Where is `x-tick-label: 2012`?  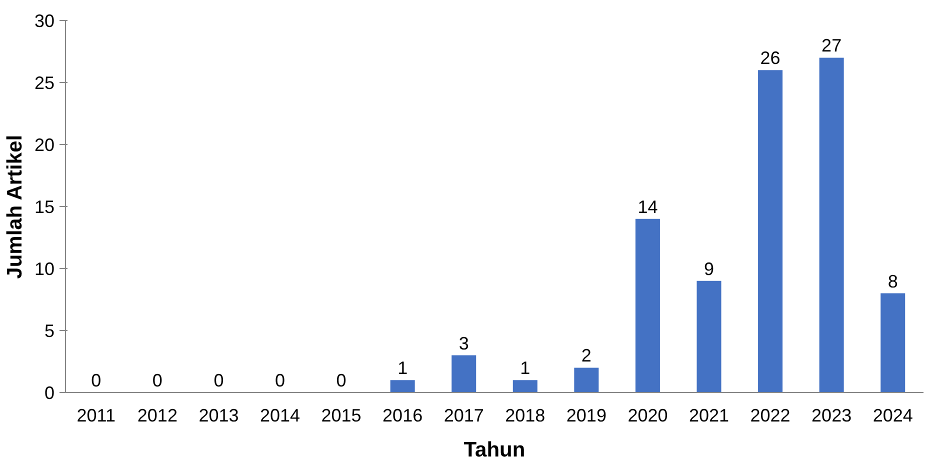
x-tick-label: 2012 is located at coordinates (157, 416).